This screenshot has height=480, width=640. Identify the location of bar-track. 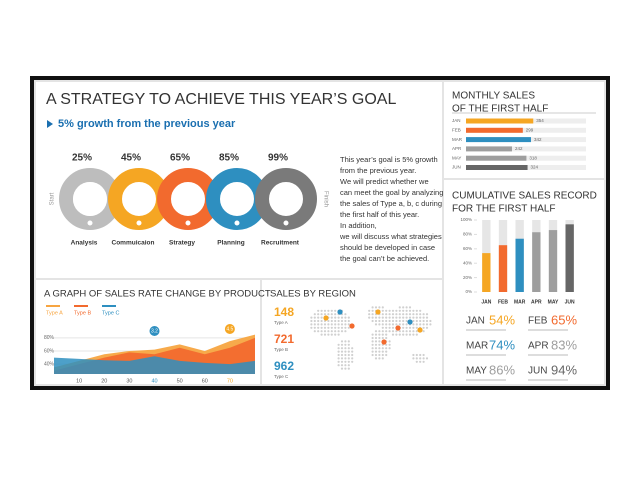
(526, 130).